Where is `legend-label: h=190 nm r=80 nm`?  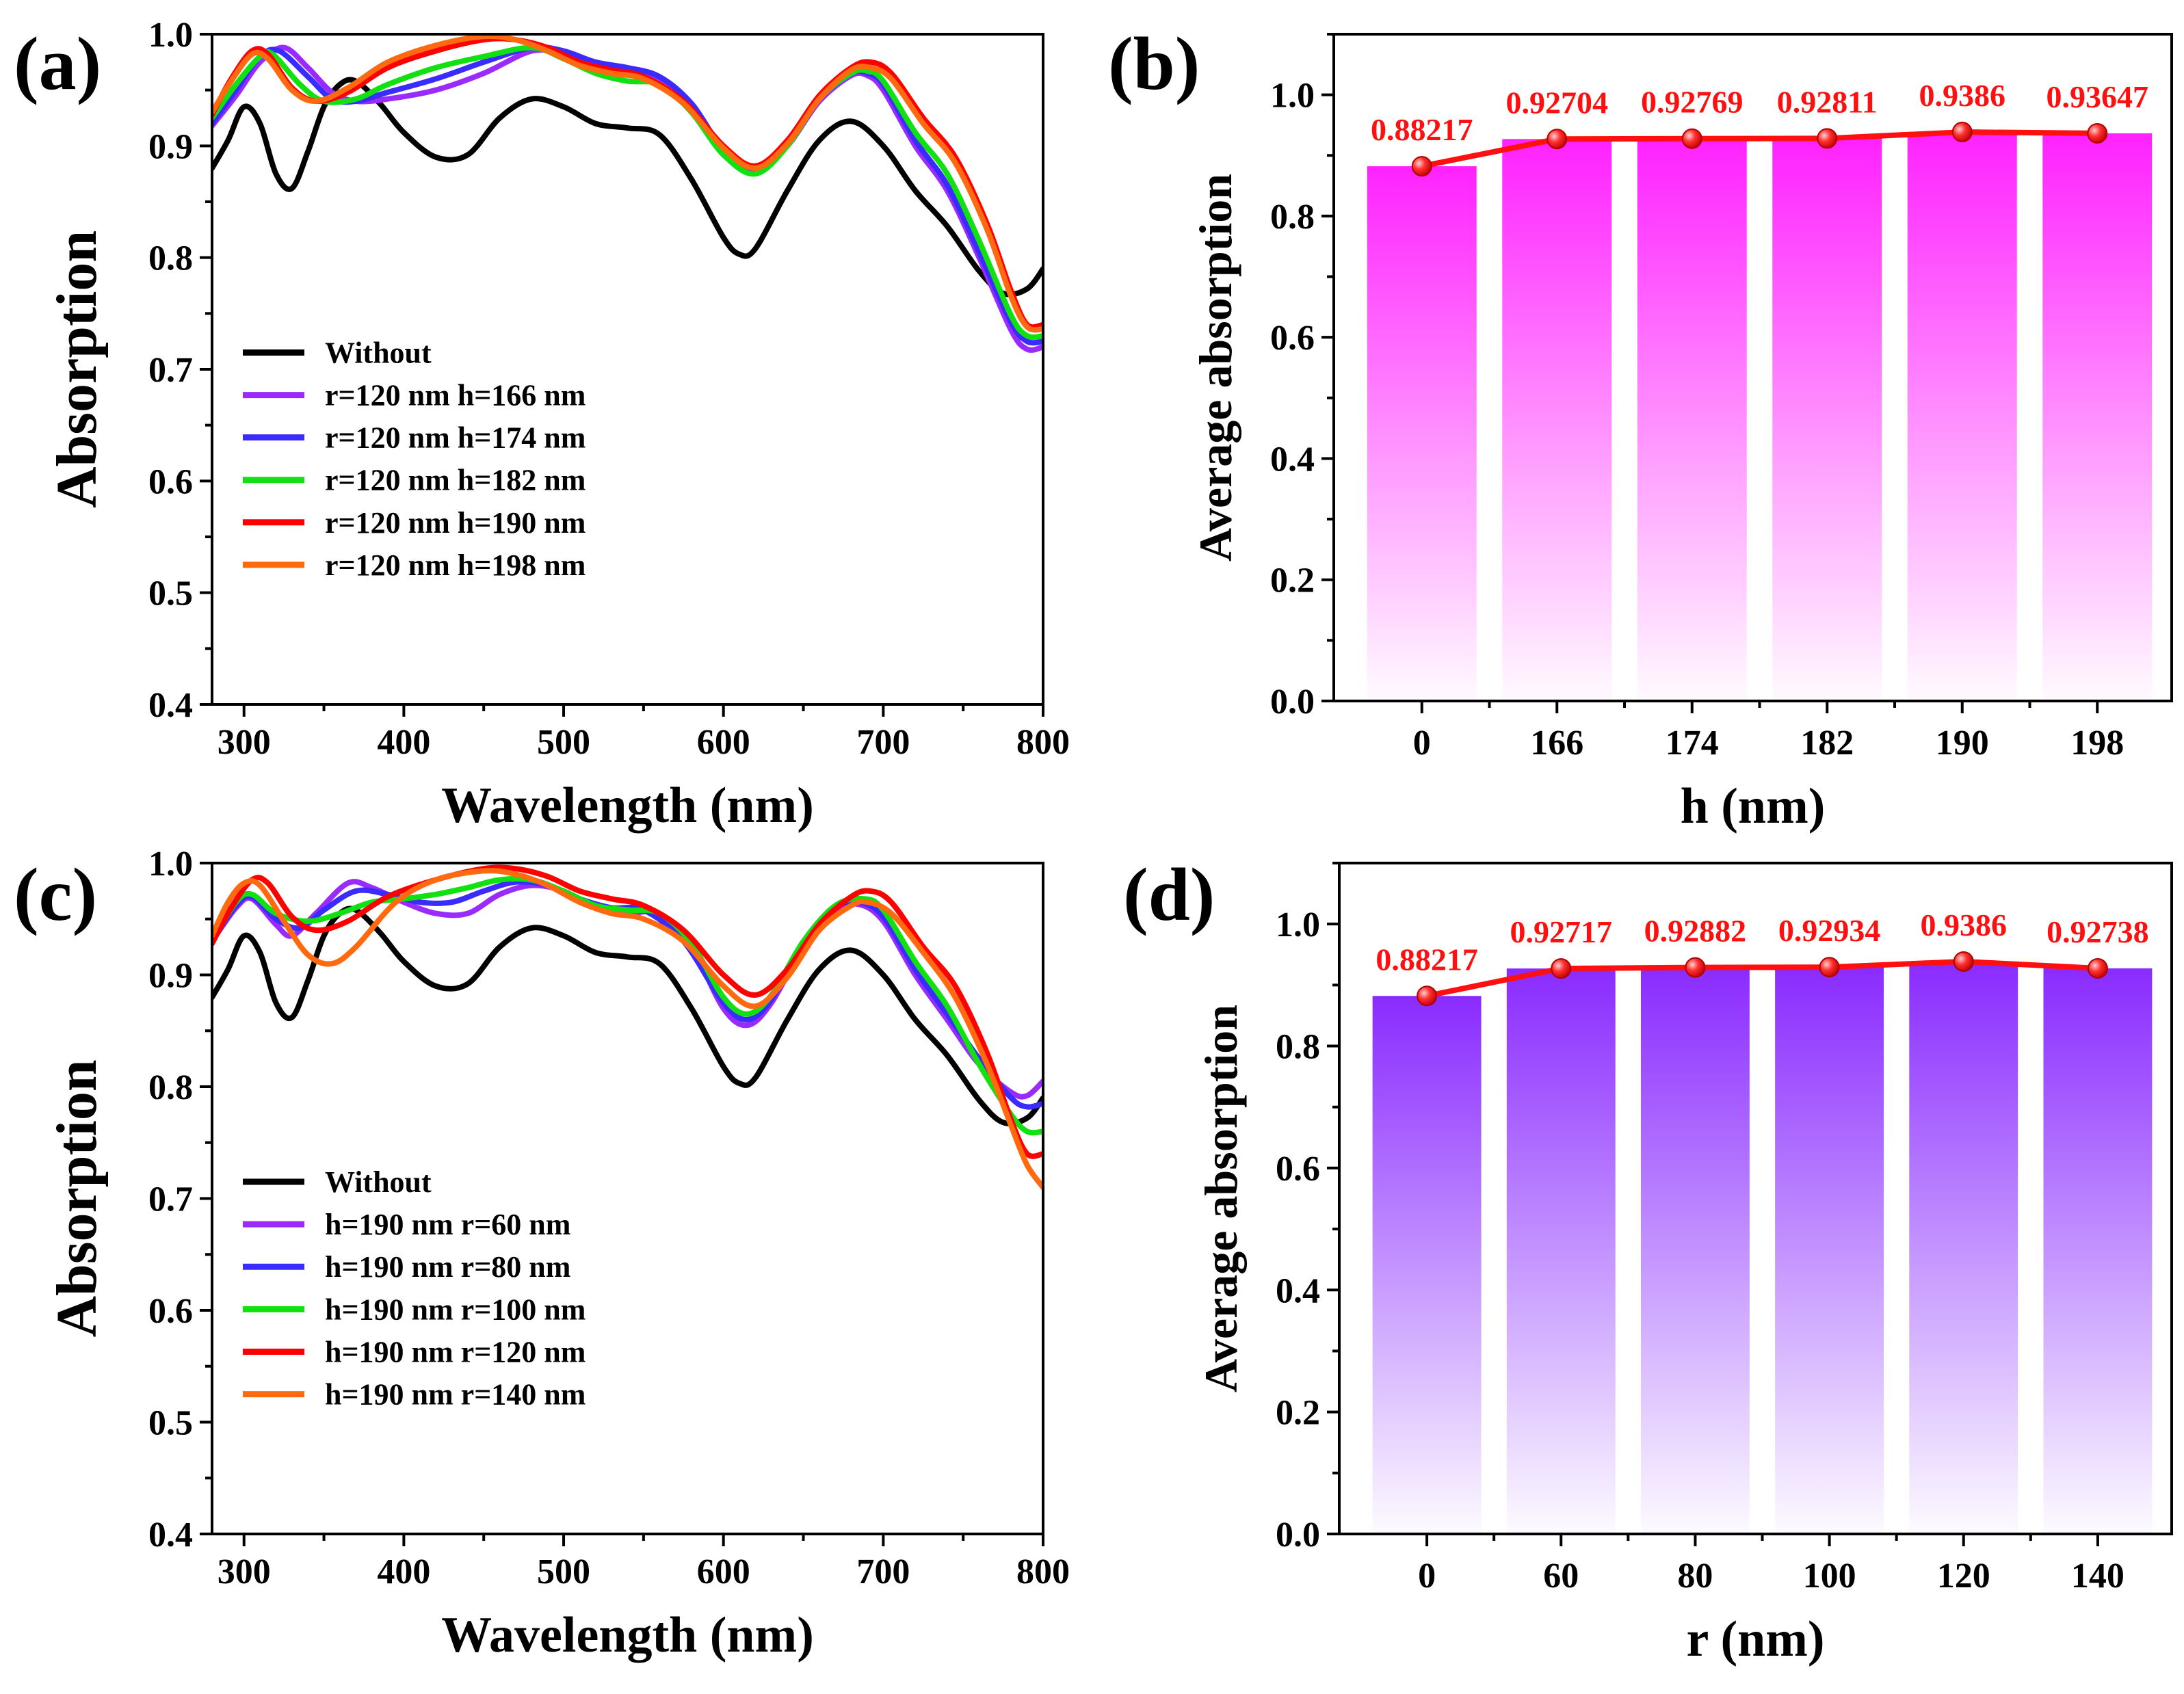
legend-label: h=190 nm r=80 nm is located at coordinates (447, 1267).